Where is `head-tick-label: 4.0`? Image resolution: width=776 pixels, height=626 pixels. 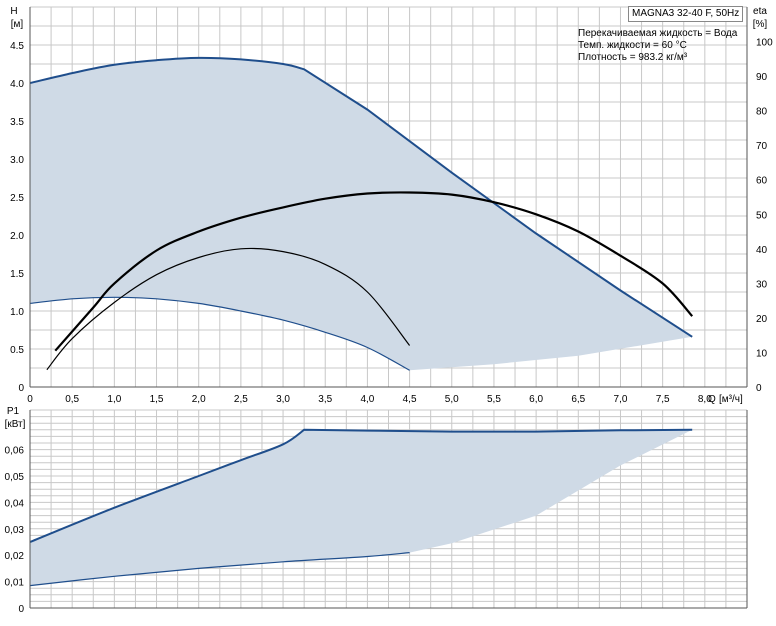
head-tick-label: 4.0 is located at coordinates (17, 84).